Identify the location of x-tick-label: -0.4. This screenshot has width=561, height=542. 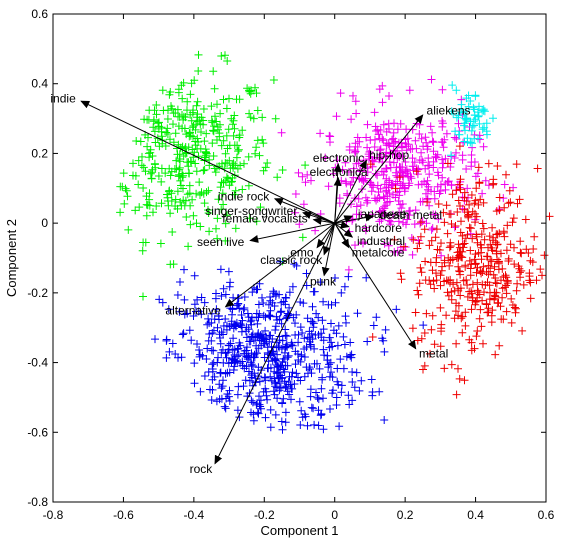
(194, 515).